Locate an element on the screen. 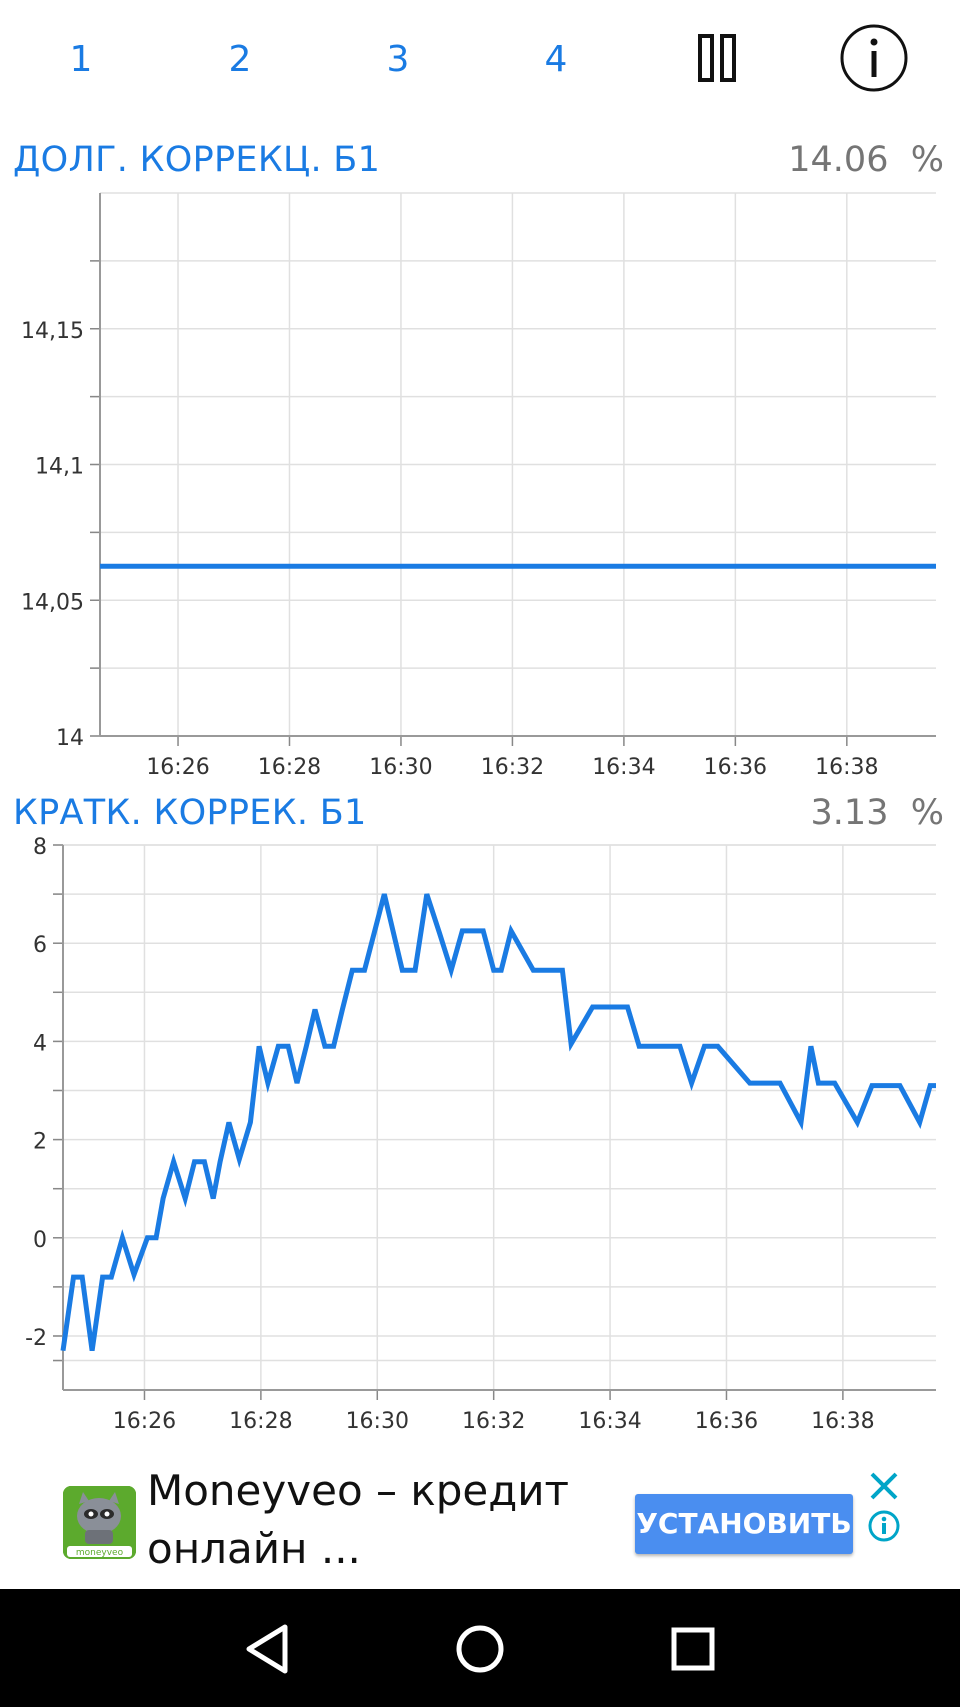  y-tick-label: -2 is located at coordinates (36, 1338).